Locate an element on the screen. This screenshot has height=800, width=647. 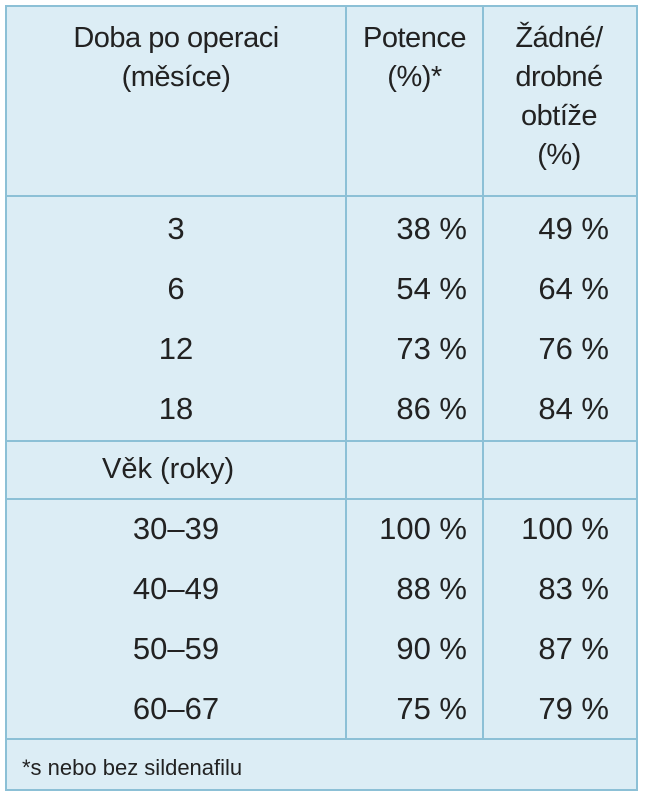
cell-value: 73 % is located at coordinates (431, 348).